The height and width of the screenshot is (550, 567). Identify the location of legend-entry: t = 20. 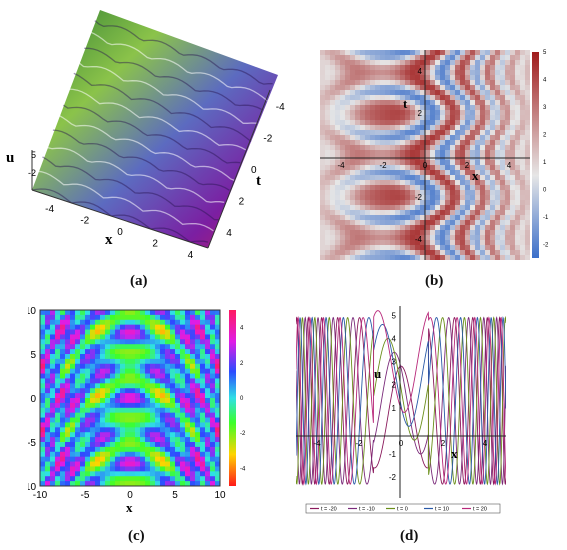
(480, 510).